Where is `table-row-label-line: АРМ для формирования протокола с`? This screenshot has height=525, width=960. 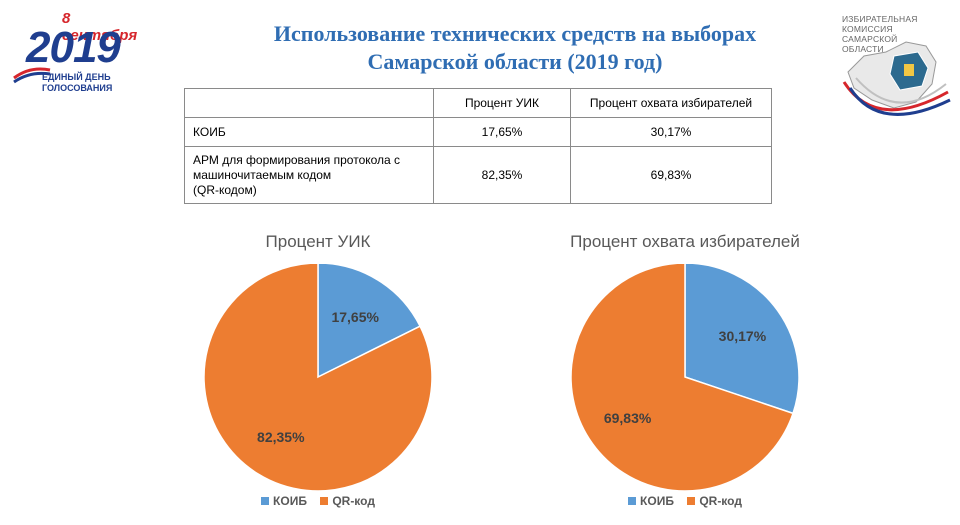
table-row-label-line: АРМ для формирования протокола с is located at coordinates (297, 159).